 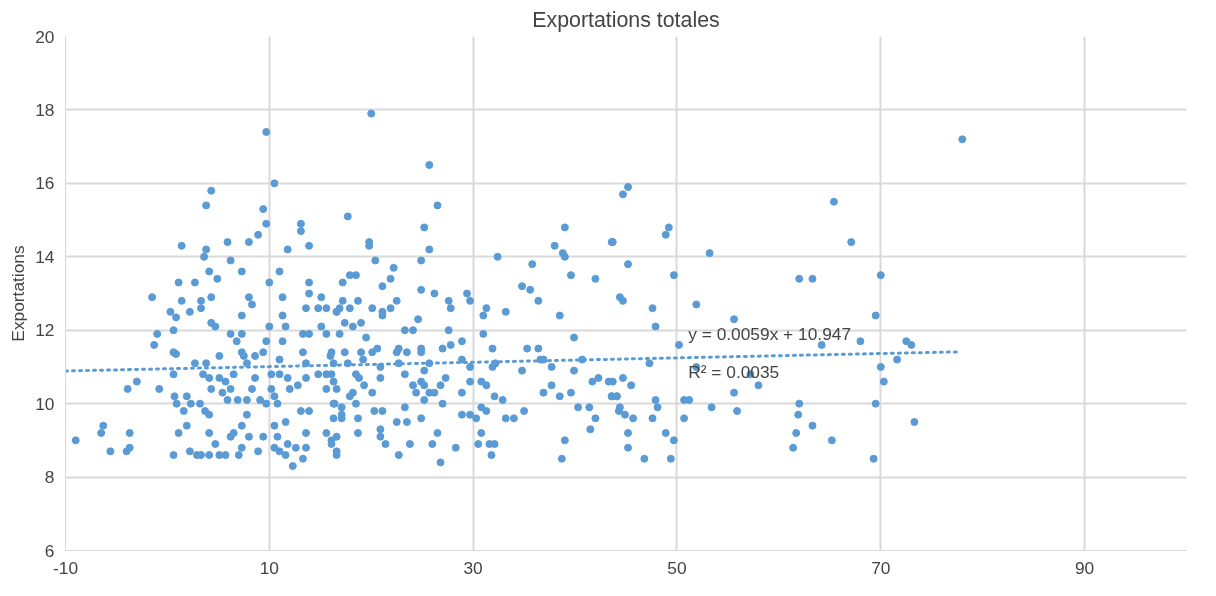 I want to click on x-tick-label: 10, so click(x=269, y=567).